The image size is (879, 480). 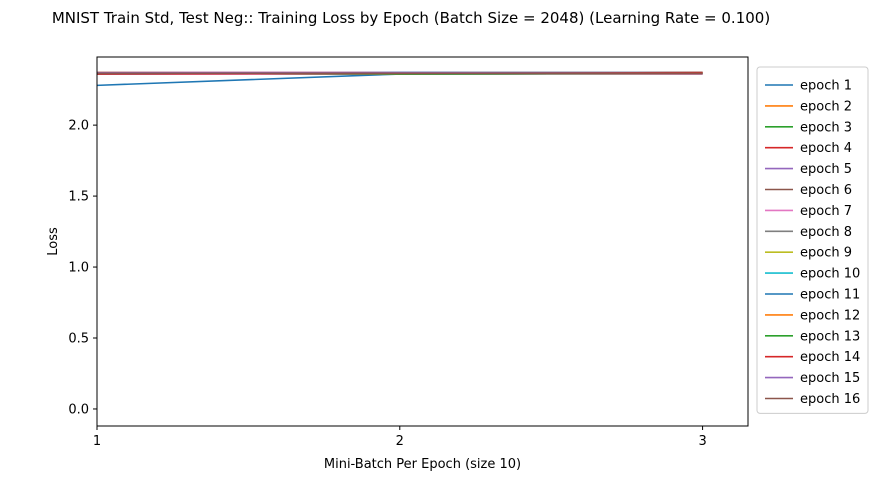 I want to click on x-tick-label: 3, so click(x=702, y=441).